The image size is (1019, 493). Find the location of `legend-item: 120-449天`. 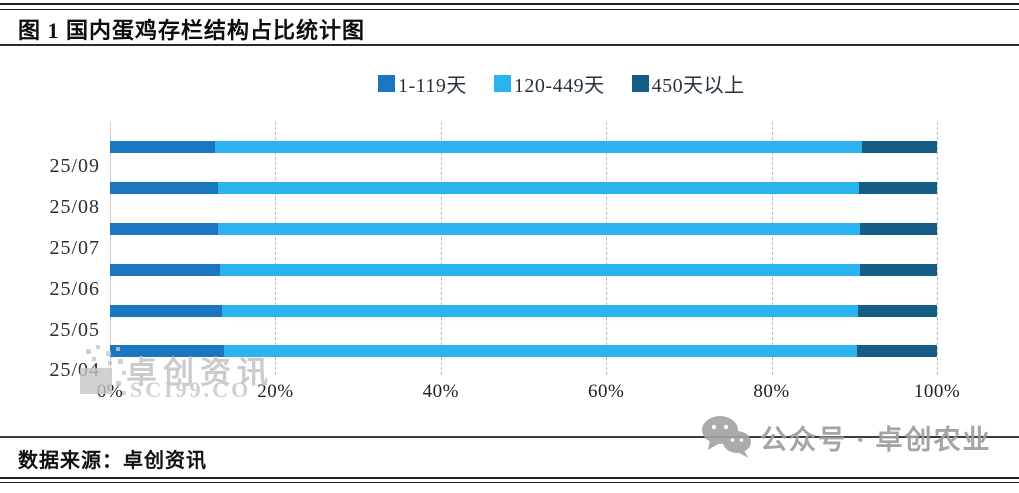

legend-item: 120-449天 is located at coordinates (549, 83).